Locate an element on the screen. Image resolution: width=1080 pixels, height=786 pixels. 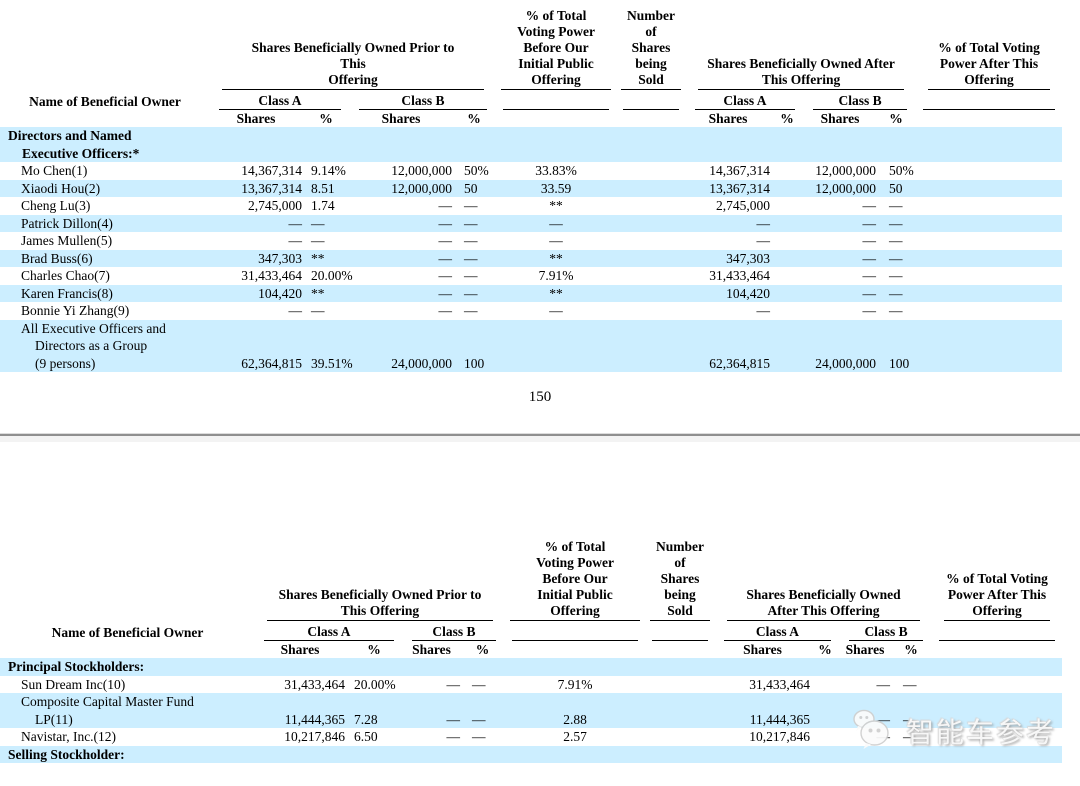
table-cell: 2.88 is located at coordinates (575, 710).